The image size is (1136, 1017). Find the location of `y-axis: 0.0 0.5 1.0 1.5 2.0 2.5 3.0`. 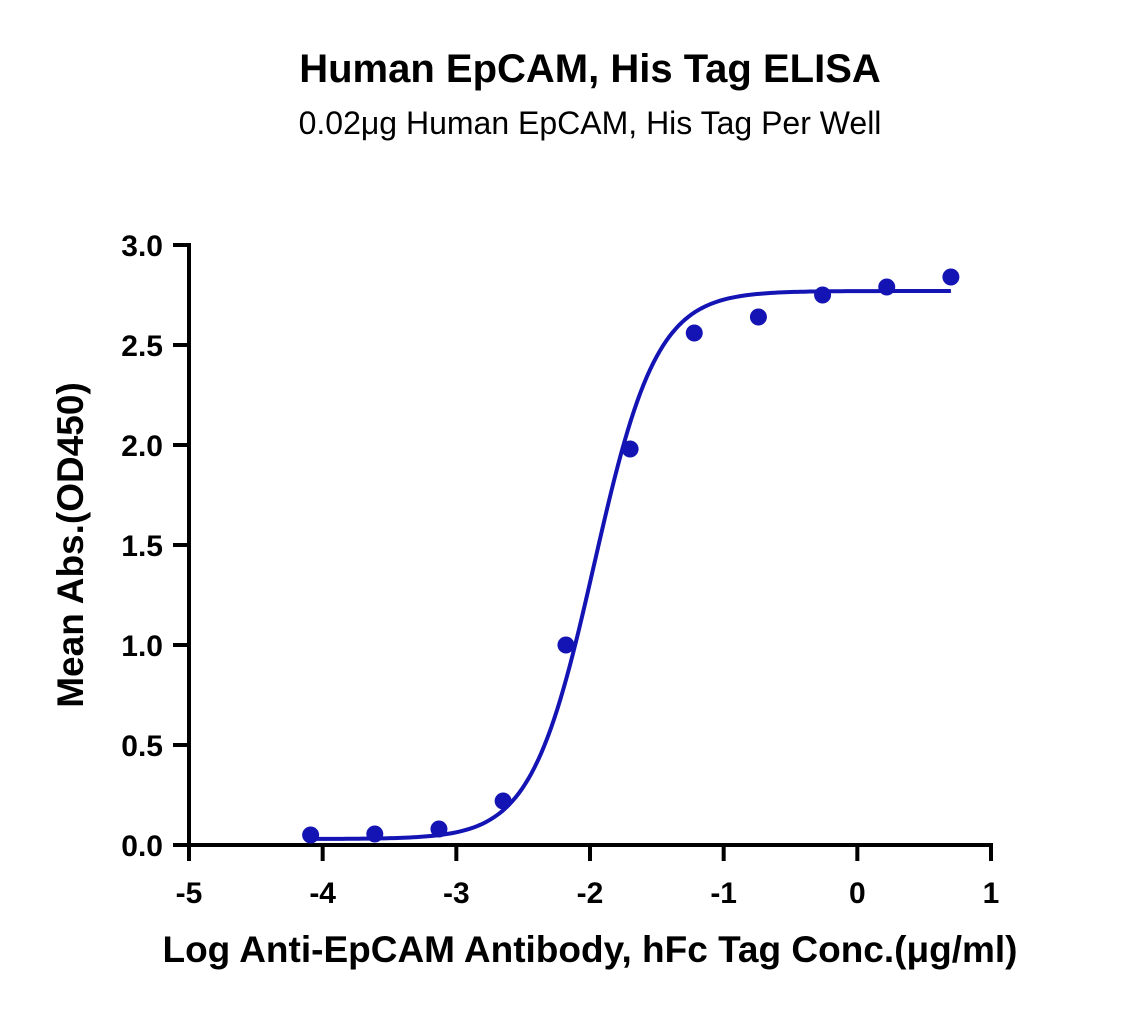

y-axis: 0.0 0.5 1.0 1.5 2.0 2.5 3.0 is located at coordinates (156, 546).